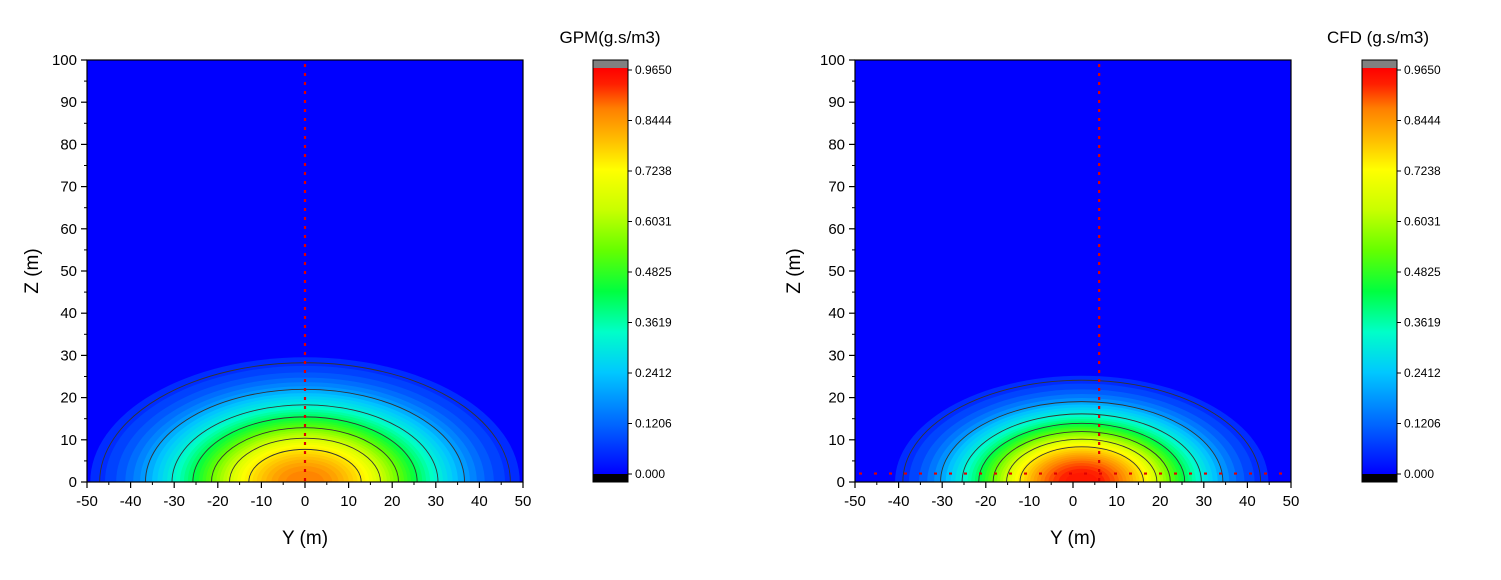 The width and height of the screenshot is (1501, 580). I want to click on gpm-colorbar-tick-label: 0.8444, so click(653, 121).